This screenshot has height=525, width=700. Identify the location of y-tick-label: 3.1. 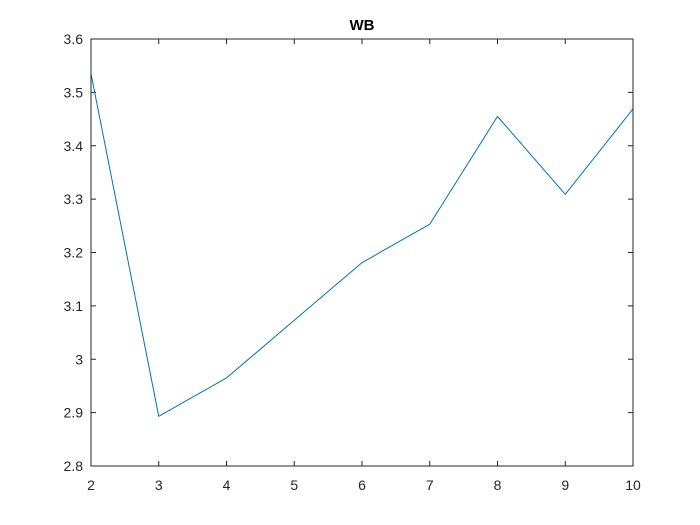
(74, 306).